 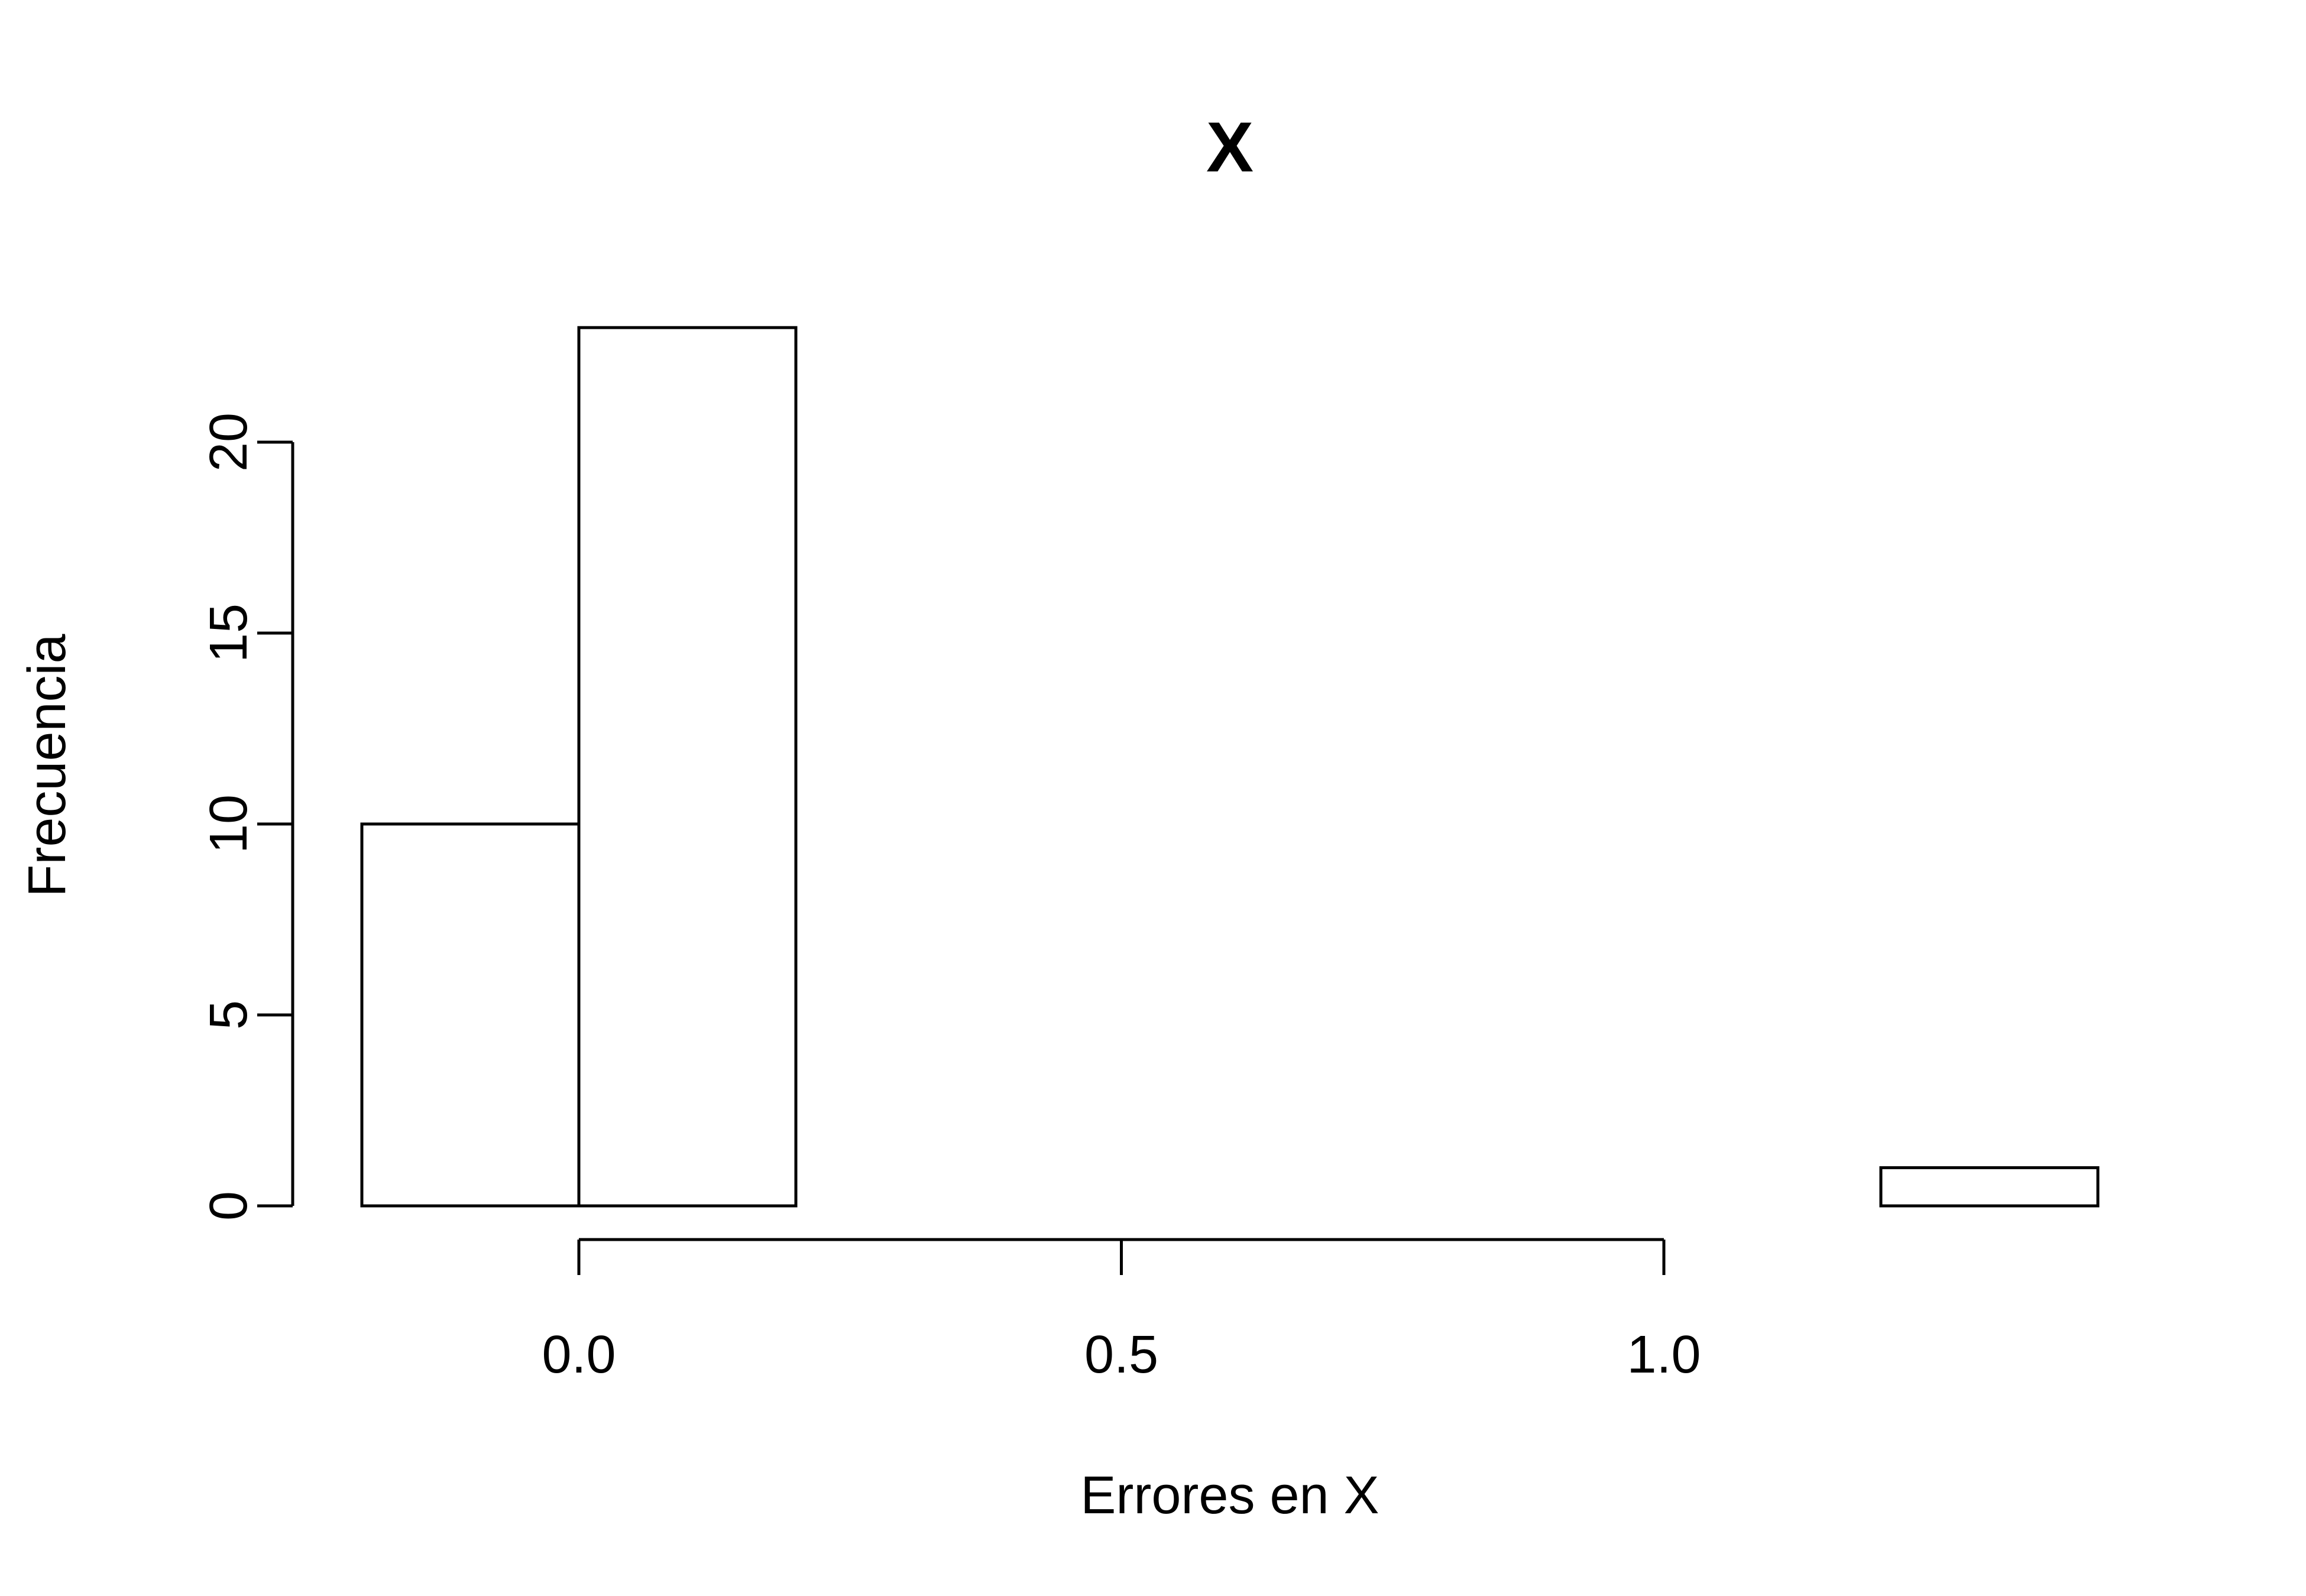 I want to click on y-axis: 0 5 10 15 20, so click(x=246, y=817).